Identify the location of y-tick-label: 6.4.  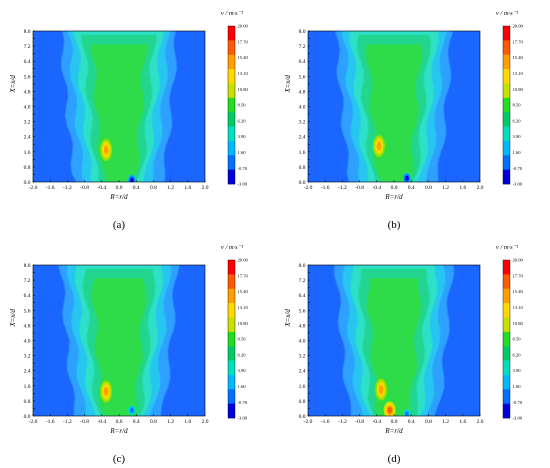
(302, 296).